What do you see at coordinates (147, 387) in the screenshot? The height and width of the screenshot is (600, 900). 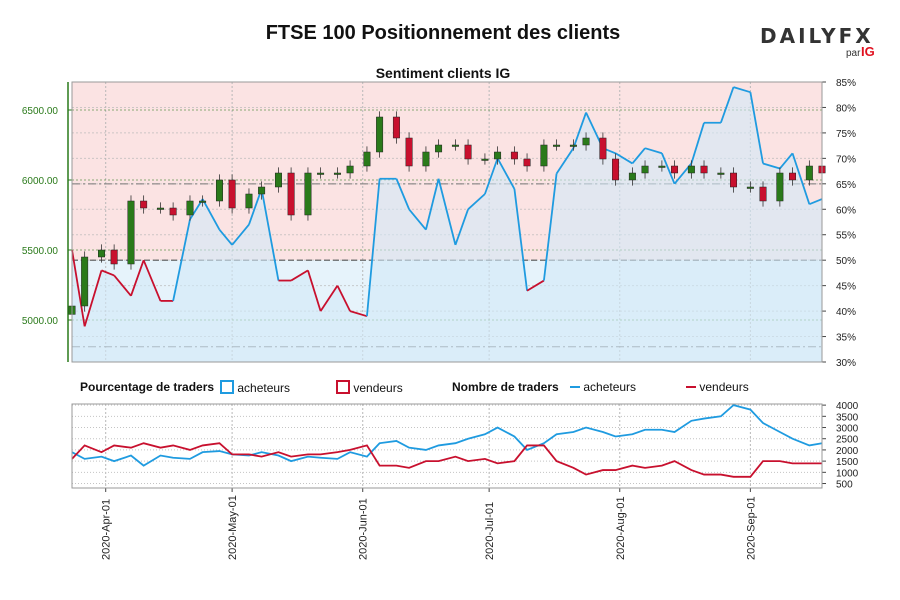 I see `legend-pct-title: Pourcentage de traders` at bounding box center [147, 387].